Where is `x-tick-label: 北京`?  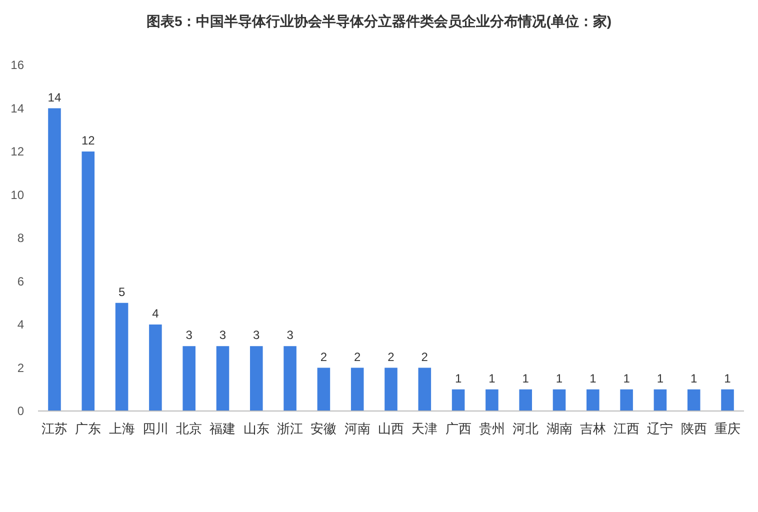 x-tick-label: 北京 is located at coordinates (189, 428).